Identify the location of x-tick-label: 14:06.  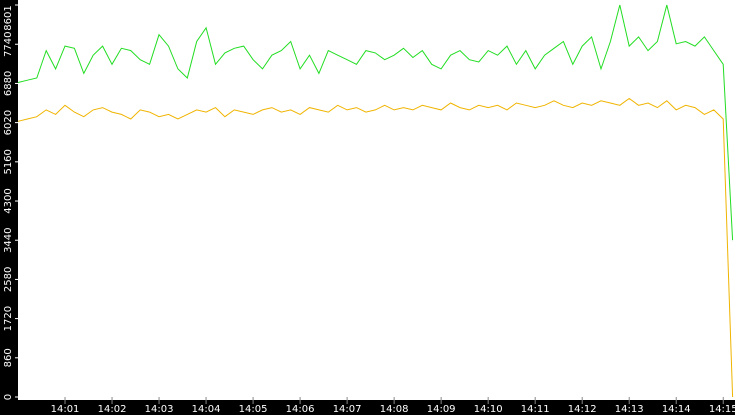
(300, 409).